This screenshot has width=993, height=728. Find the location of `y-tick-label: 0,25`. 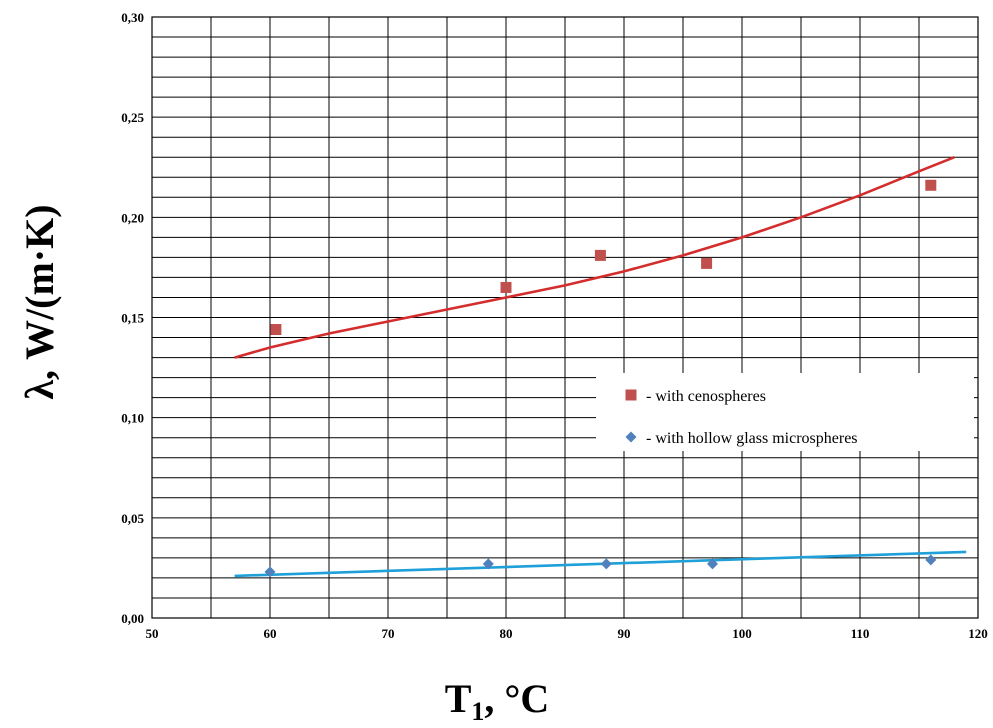

y-tick-label: 0,25 is located at coordinates (132, 117).